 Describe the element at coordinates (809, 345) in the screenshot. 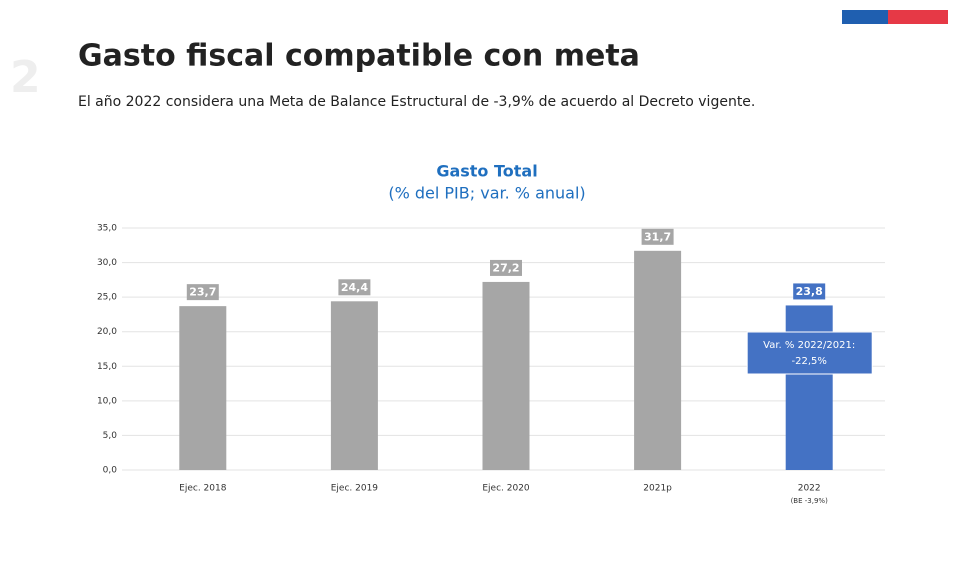

I see `annotation: Var. % 2022/2021:` at that location.